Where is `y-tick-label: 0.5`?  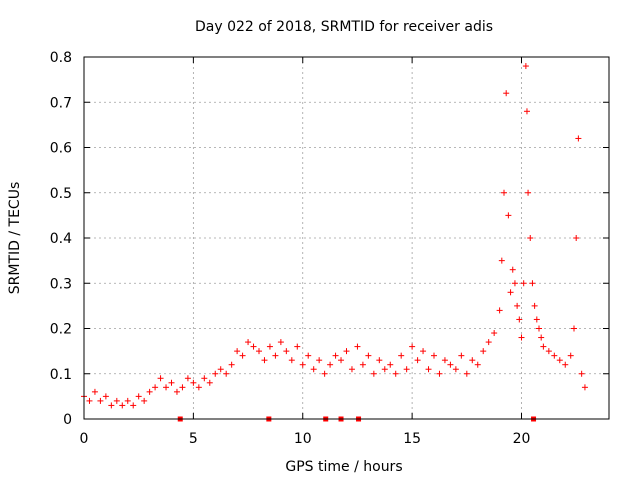 y-tick-label: 0.5 is located at coordinates (61, 194).